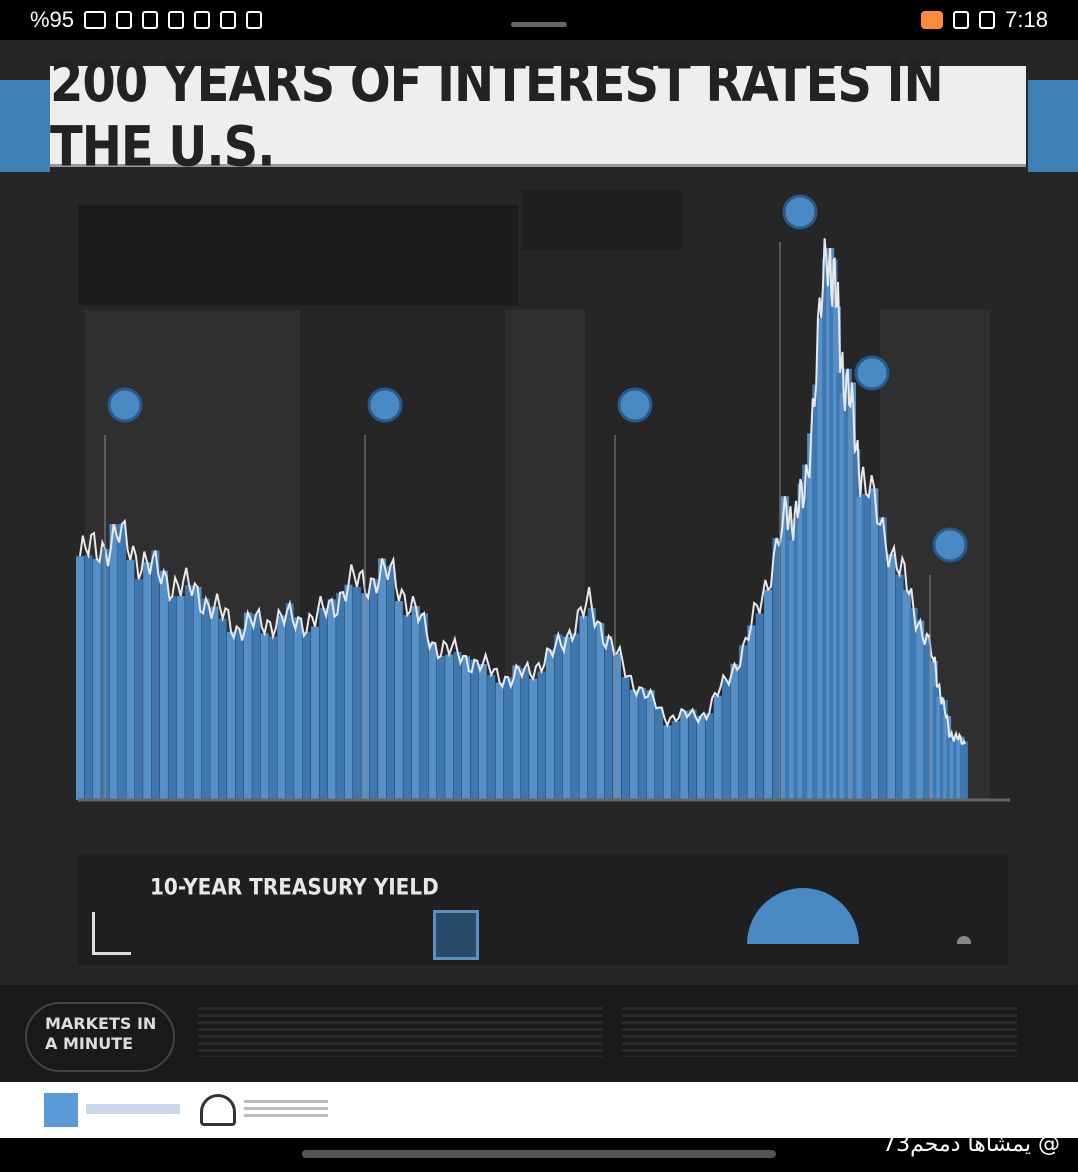 Image resolution: width=1078 pixels, height=1172 pixels. I want to click on phone-logo-icon, so click(218, 1110).